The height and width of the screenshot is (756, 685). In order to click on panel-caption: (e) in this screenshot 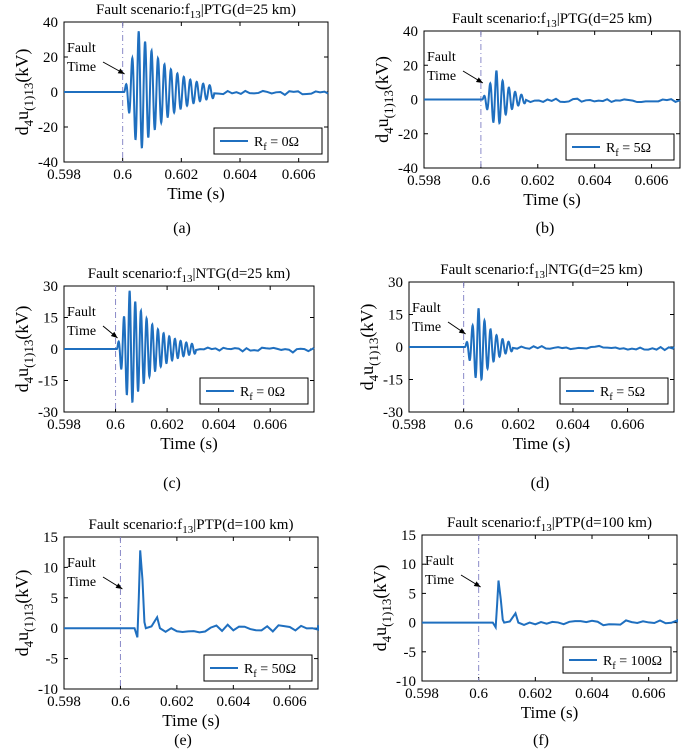, I will do `click(183, 740)`.